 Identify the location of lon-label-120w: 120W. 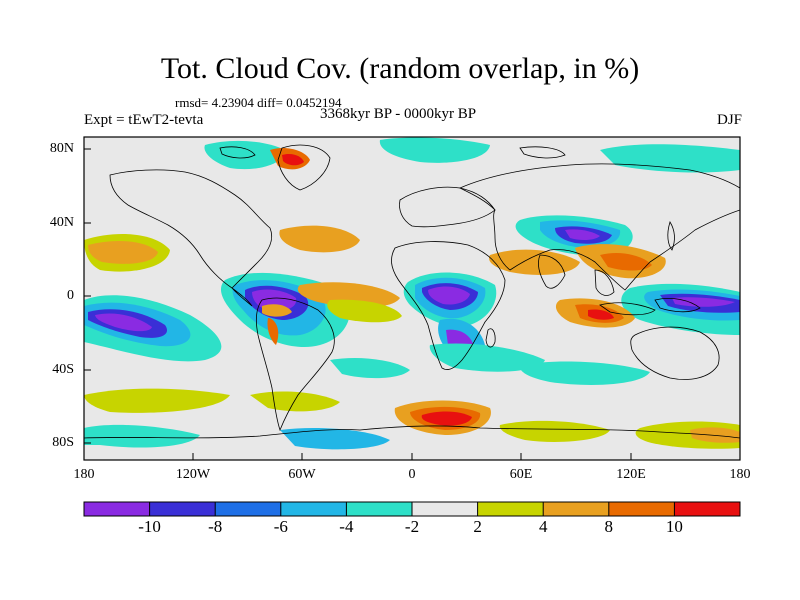
(193, 474).